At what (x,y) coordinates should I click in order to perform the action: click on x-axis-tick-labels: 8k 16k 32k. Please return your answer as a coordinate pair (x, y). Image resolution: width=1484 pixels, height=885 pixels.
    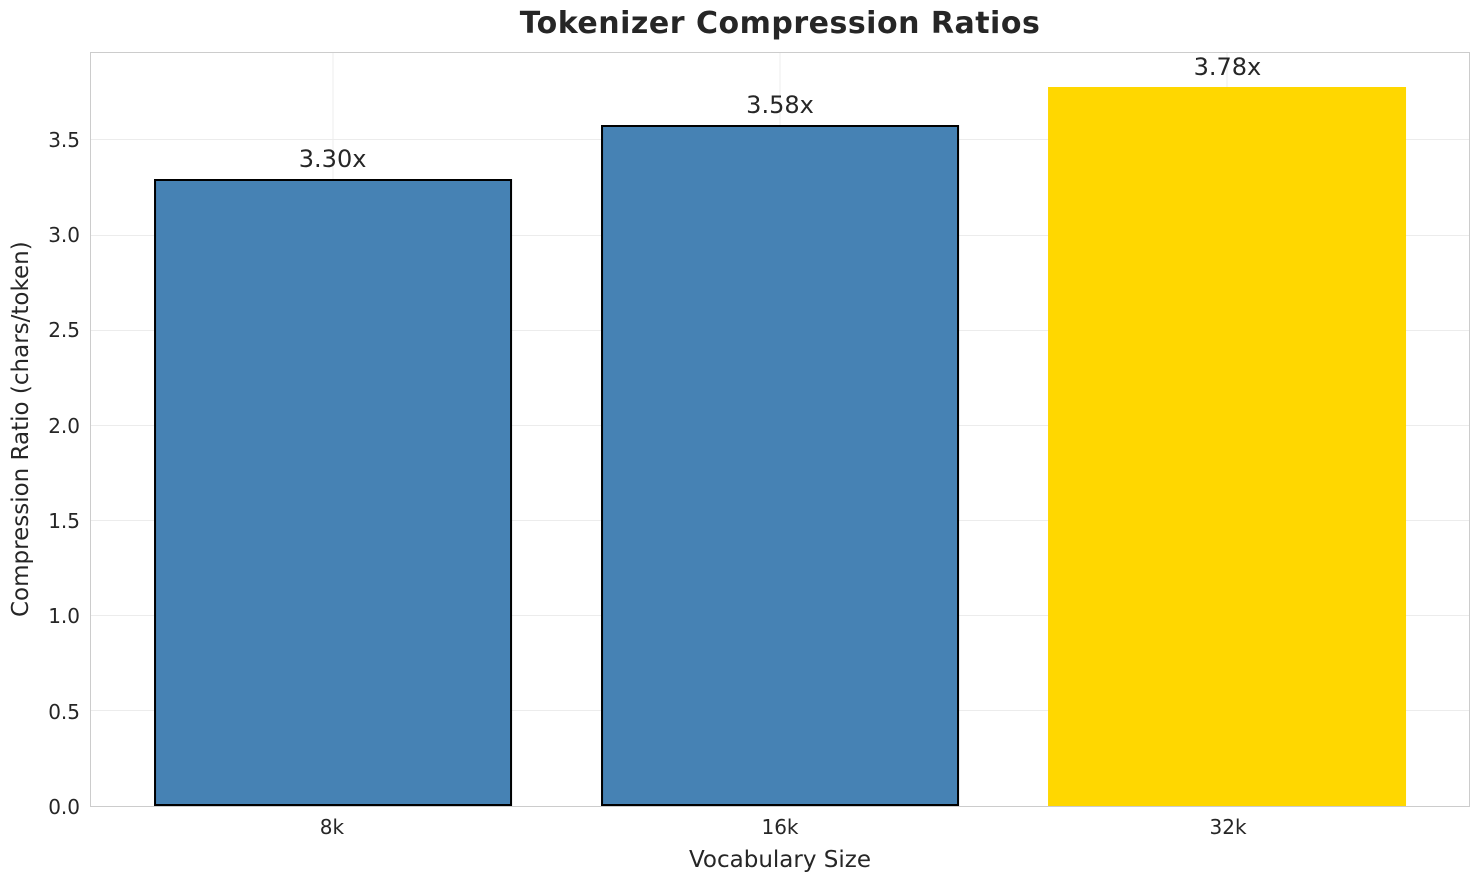
    Looking at the image, I should click on (780, 829).